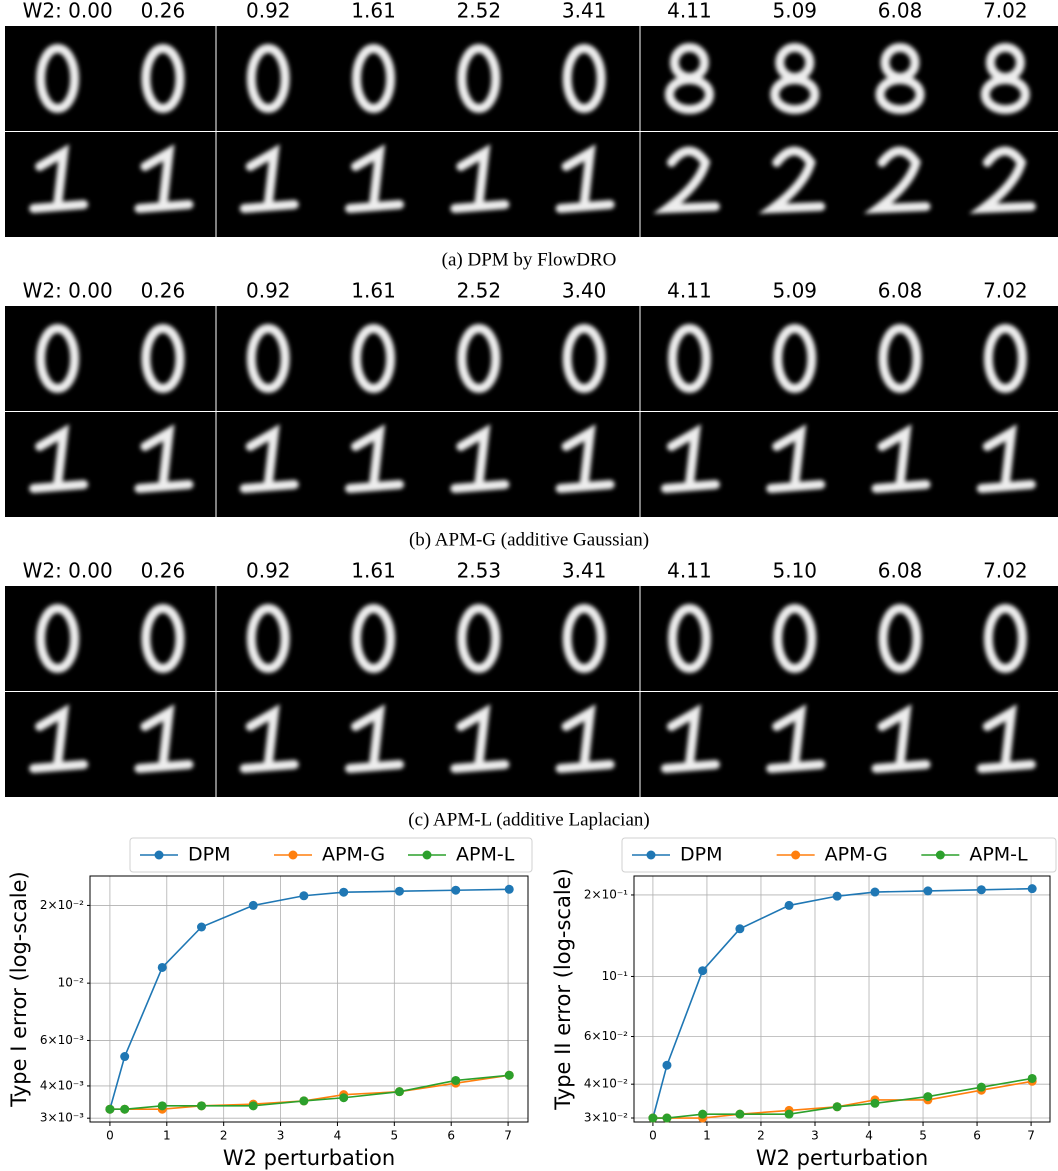 This screenshot has width=1058, height=1171. I want to click on w2-label: 0.26, so click(163, 11).